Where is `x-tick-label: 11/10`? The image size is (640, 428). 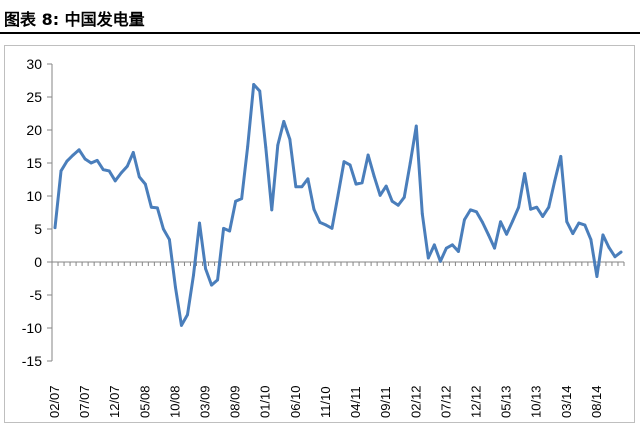
x-tick-label: 11/10 is located at coordinates (325, 402).